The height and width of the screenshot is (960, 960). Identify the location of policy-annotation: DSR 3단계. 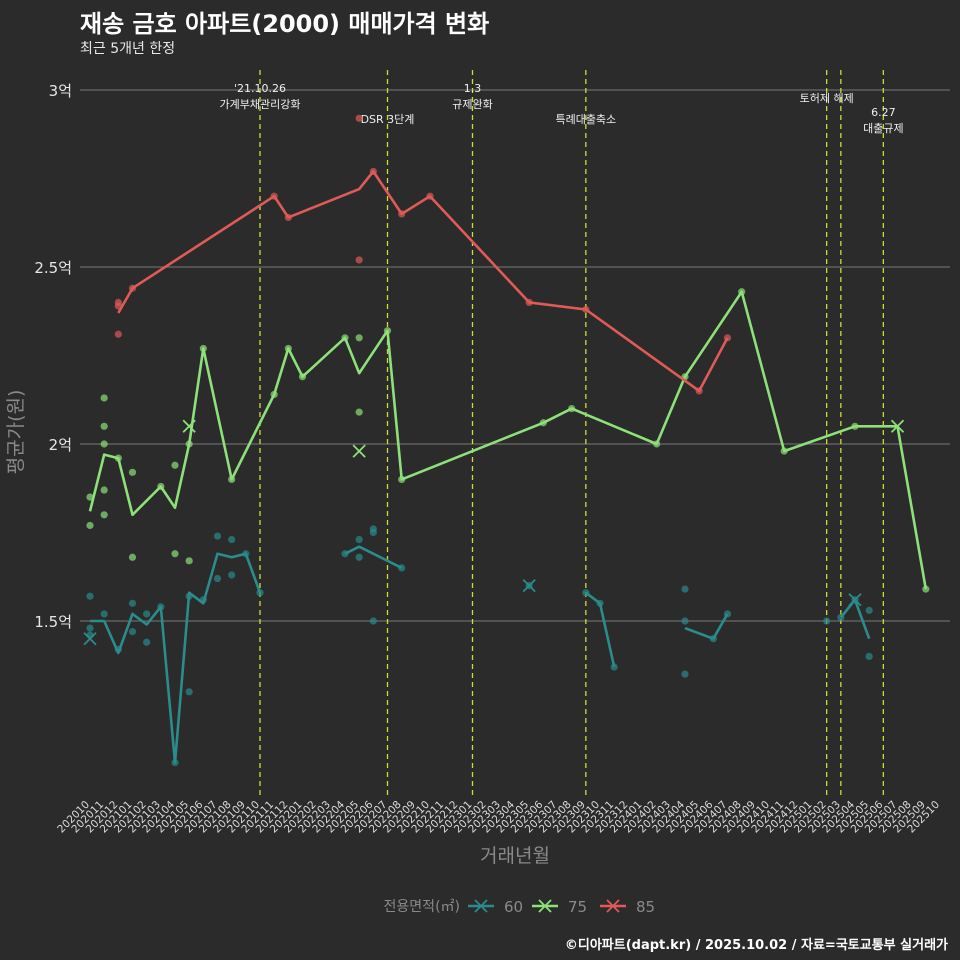
(388, 119).